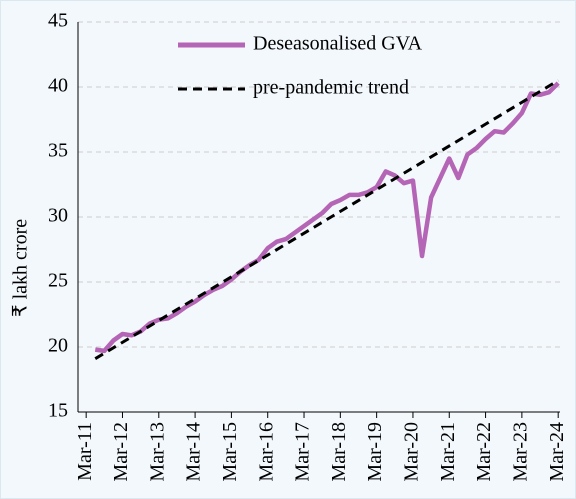 The image size is (576, 499). Describe the element at coordinates (484, 452) in the screenshot. I see `x-tick-label: Mar-22` at that location.